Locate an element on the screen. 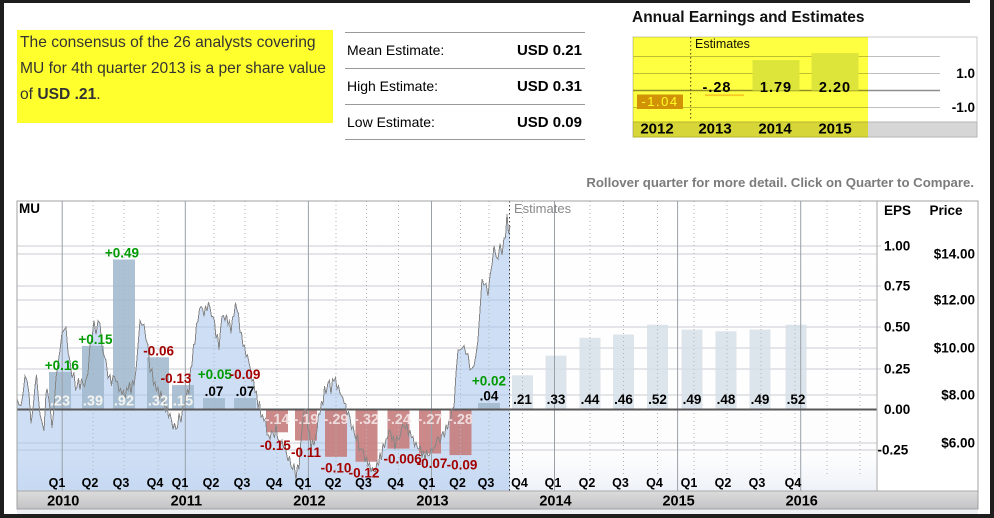  svg-text: .46 is located at coordinates (623, 399).